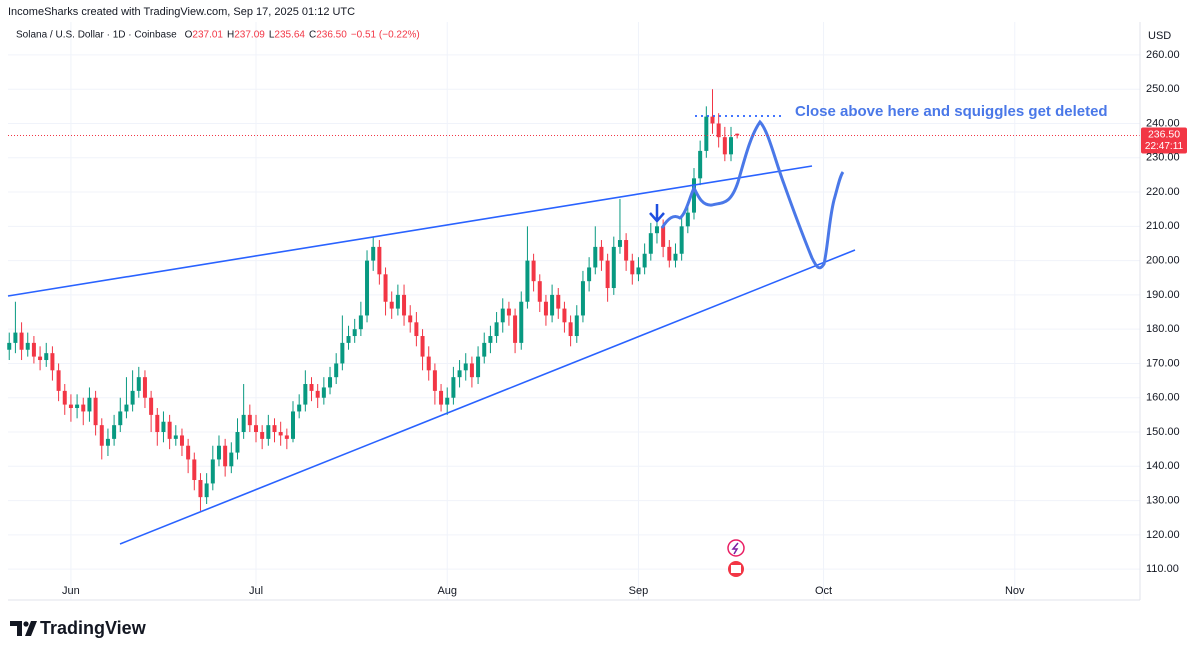 The width and height of the screenshot is (1200, 652). What do you see at coordinates (1163, 466) in the screenshot?
I see `y-tick-label: 140.00` at bounding box center [1163, 466].